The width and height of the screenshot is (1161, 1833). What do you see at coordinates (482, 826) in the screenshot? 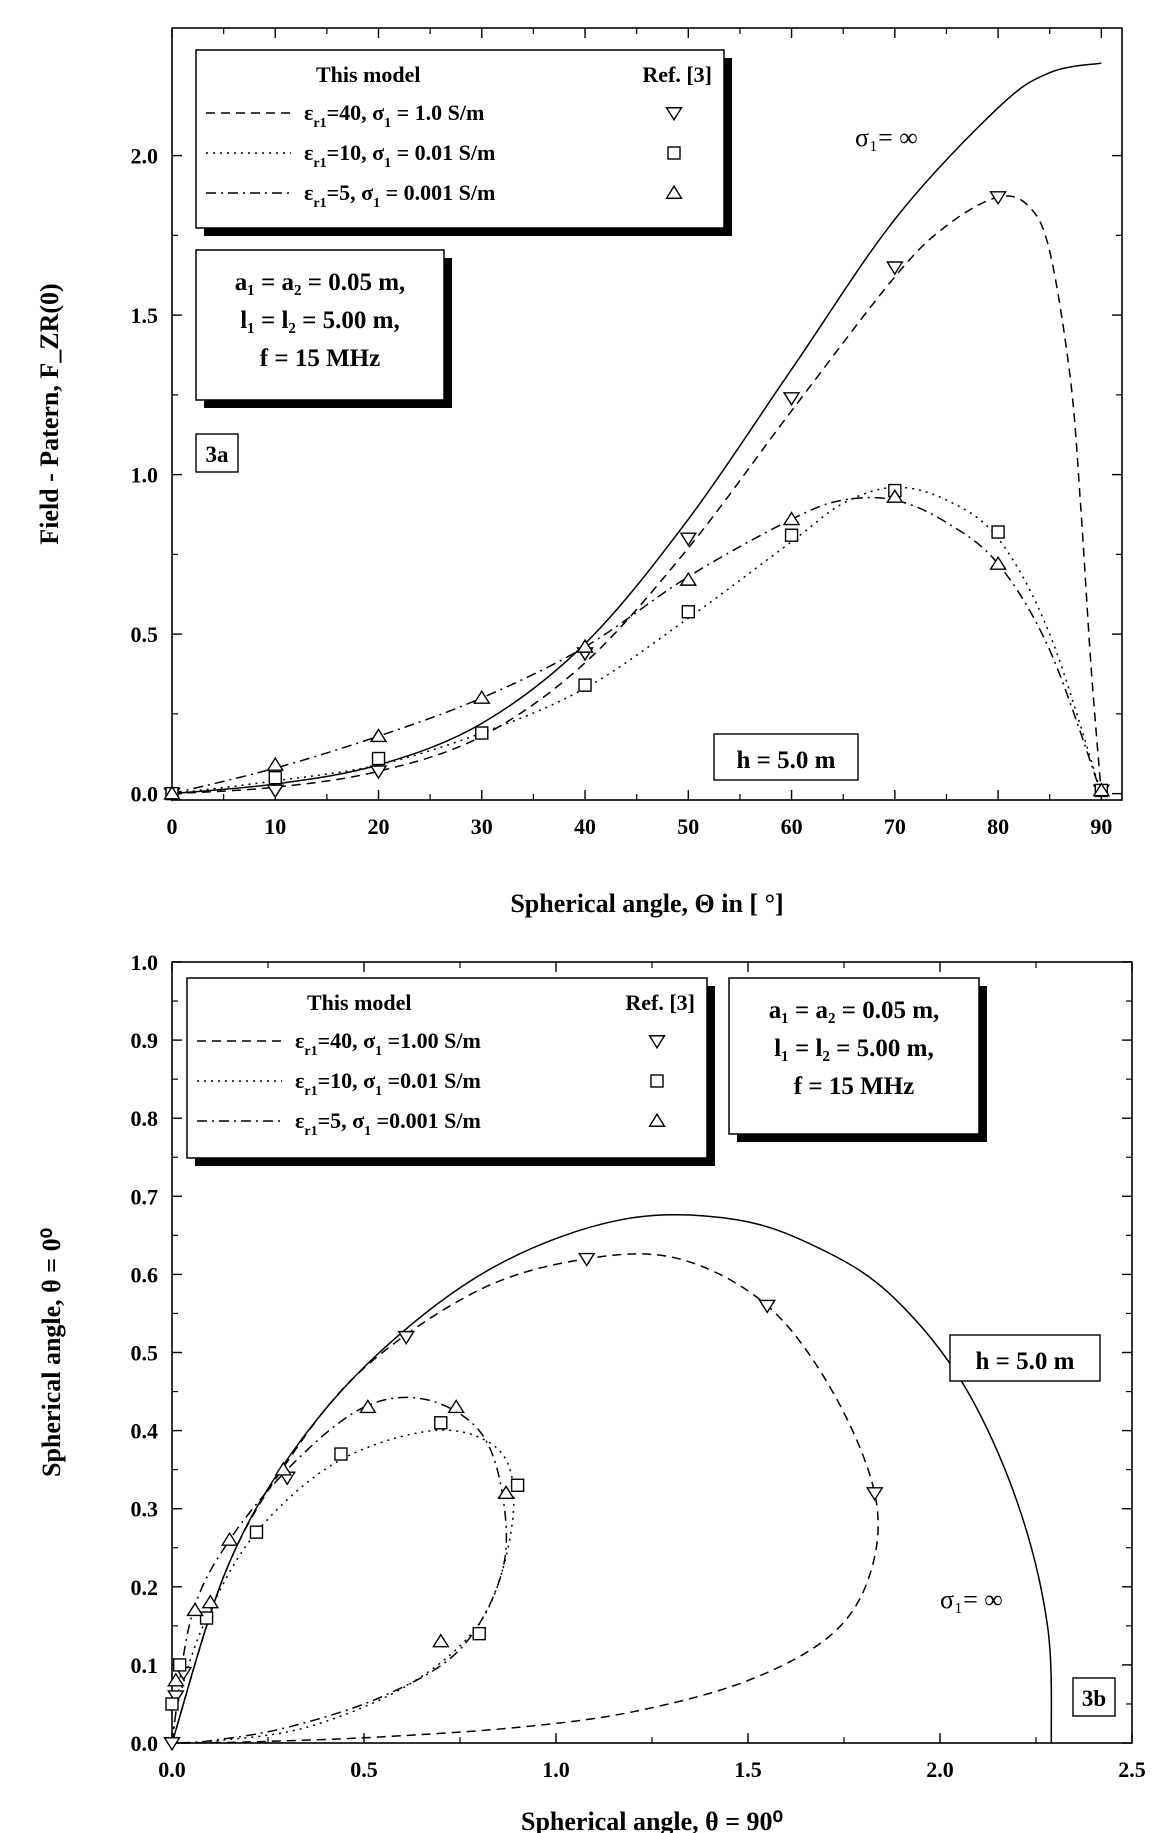
I see `x-tick-label: 30` at bounding box center [482, 826].